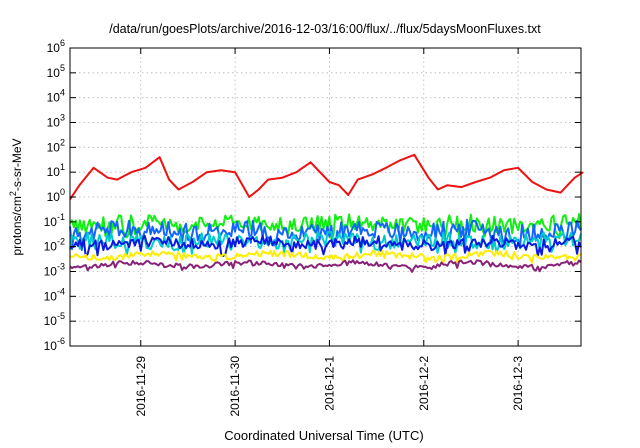 The image size is (640, 448). Describe the element at coordinates (17, 225) in the screenshot. I see `y-label-base: protons/cm` at that location.